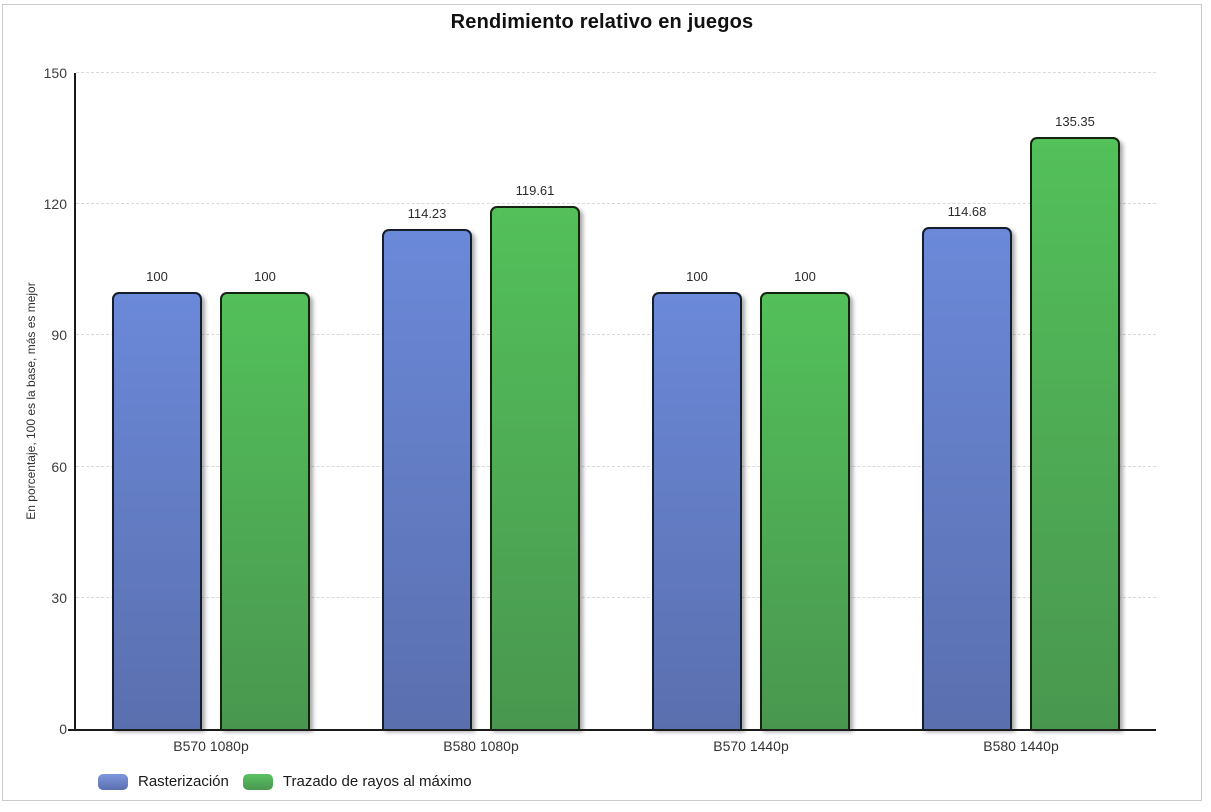  Describe the element at coordinates (55, 73) in the screenshot. I see `y-tick-label: 150` at that location.